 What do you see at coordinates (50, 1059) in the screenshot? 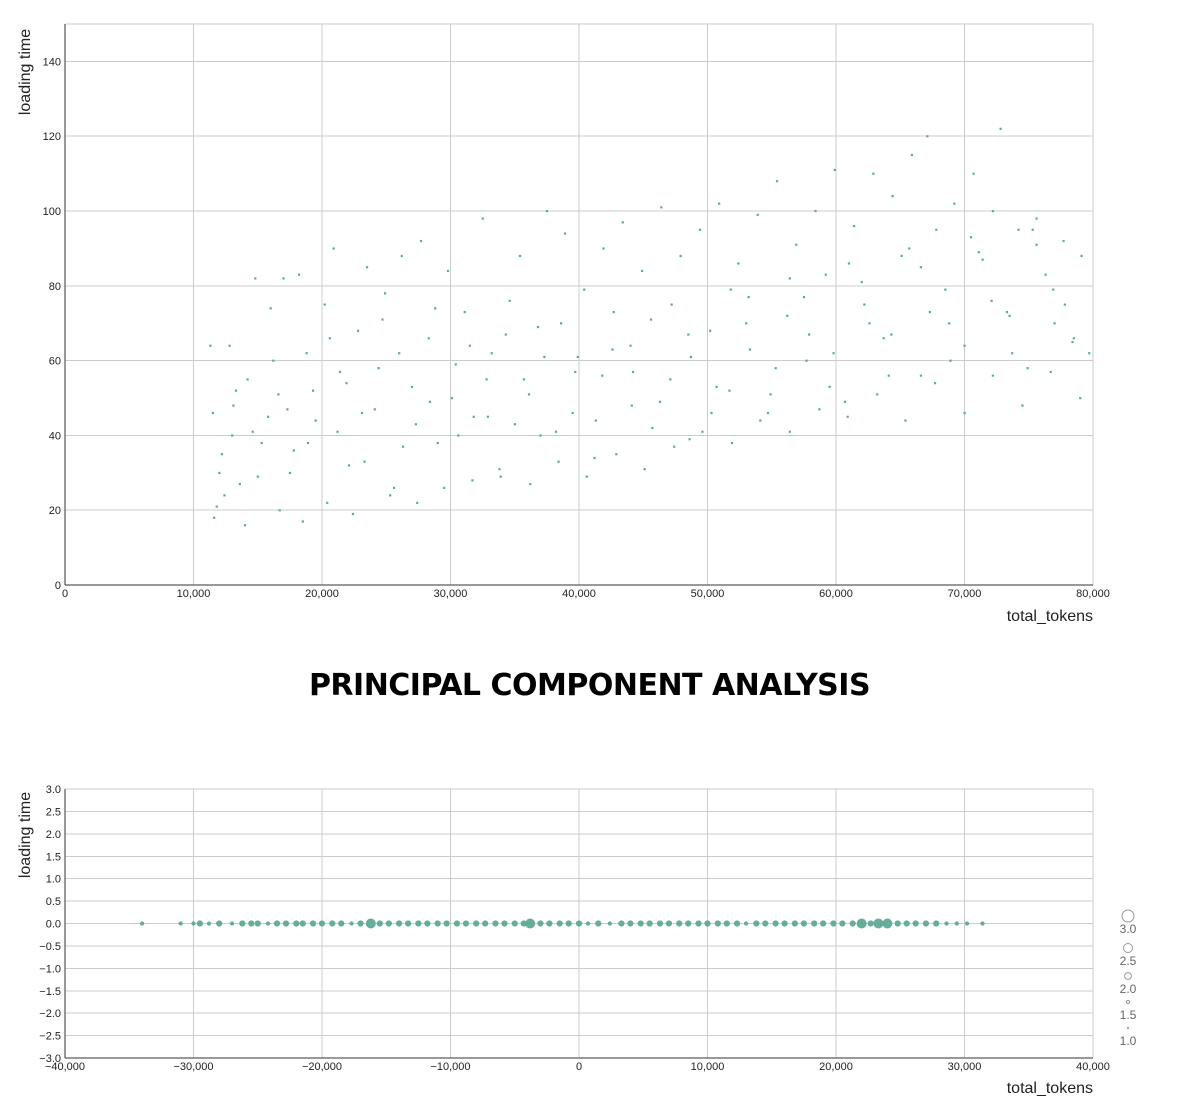
I see `y-tick-label: −3.0` at bounding box center [50, 1059].